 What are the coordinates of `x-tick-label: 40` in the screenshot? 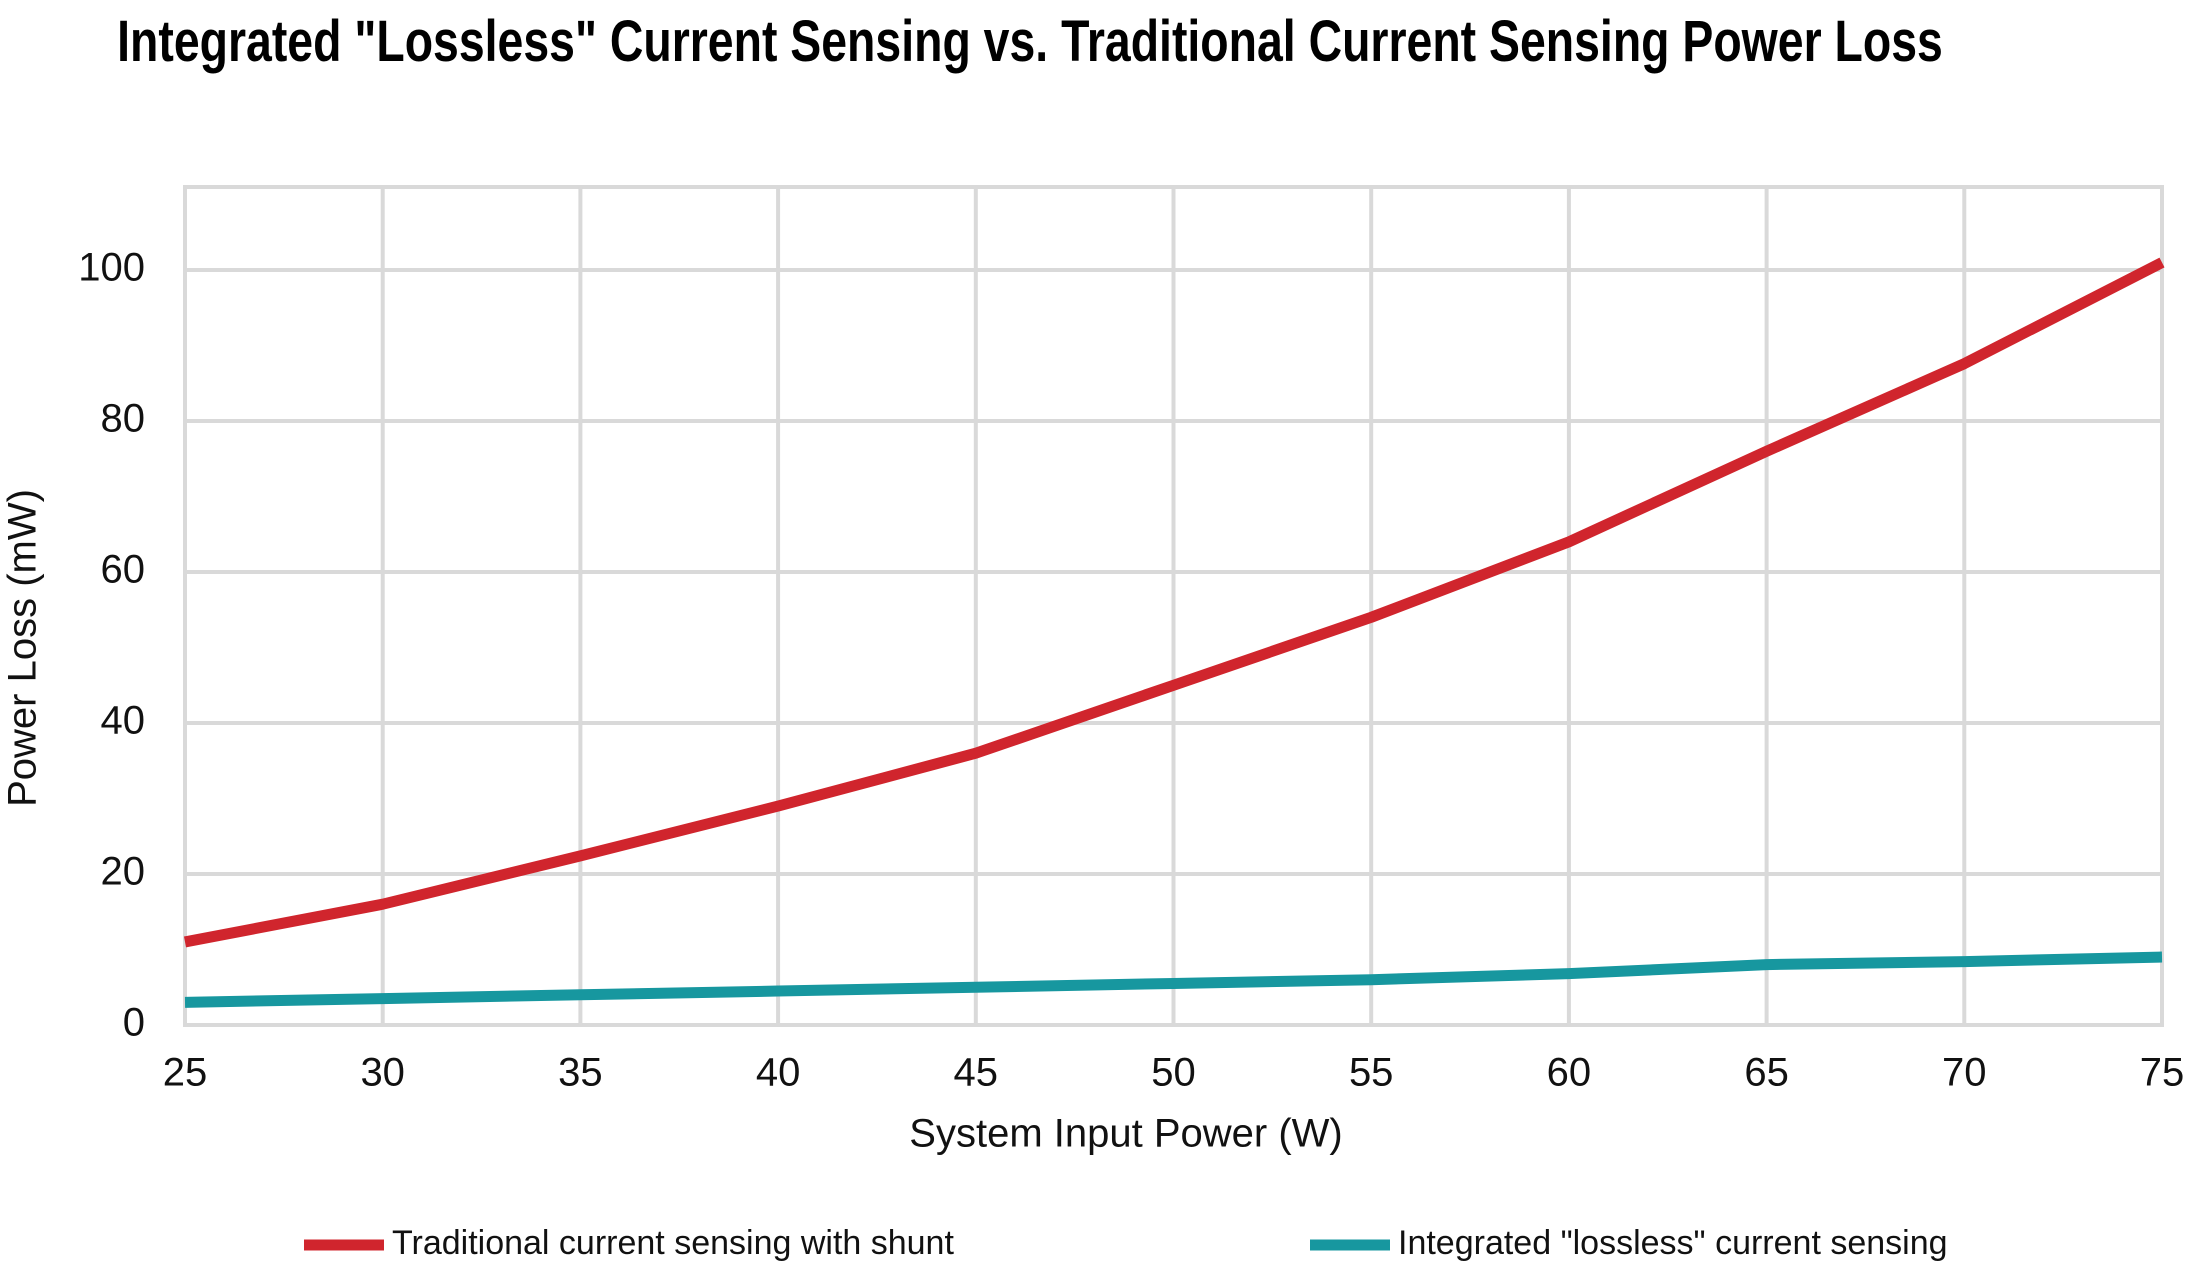 It's located at (778, 1073).